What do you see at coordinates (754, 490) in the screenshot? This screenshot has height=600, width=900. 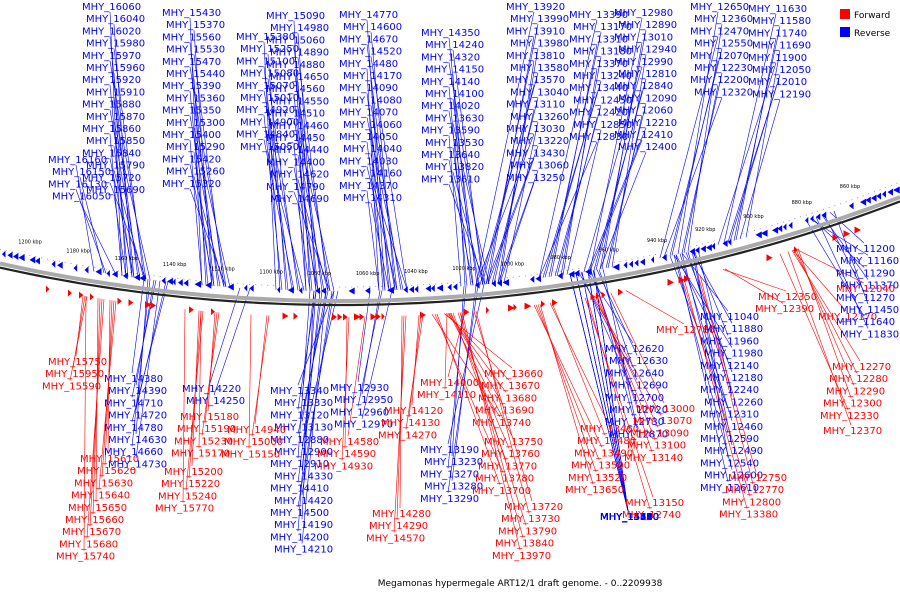 I see `gene-label: MHY_12770` at bounding box center [754, 490].